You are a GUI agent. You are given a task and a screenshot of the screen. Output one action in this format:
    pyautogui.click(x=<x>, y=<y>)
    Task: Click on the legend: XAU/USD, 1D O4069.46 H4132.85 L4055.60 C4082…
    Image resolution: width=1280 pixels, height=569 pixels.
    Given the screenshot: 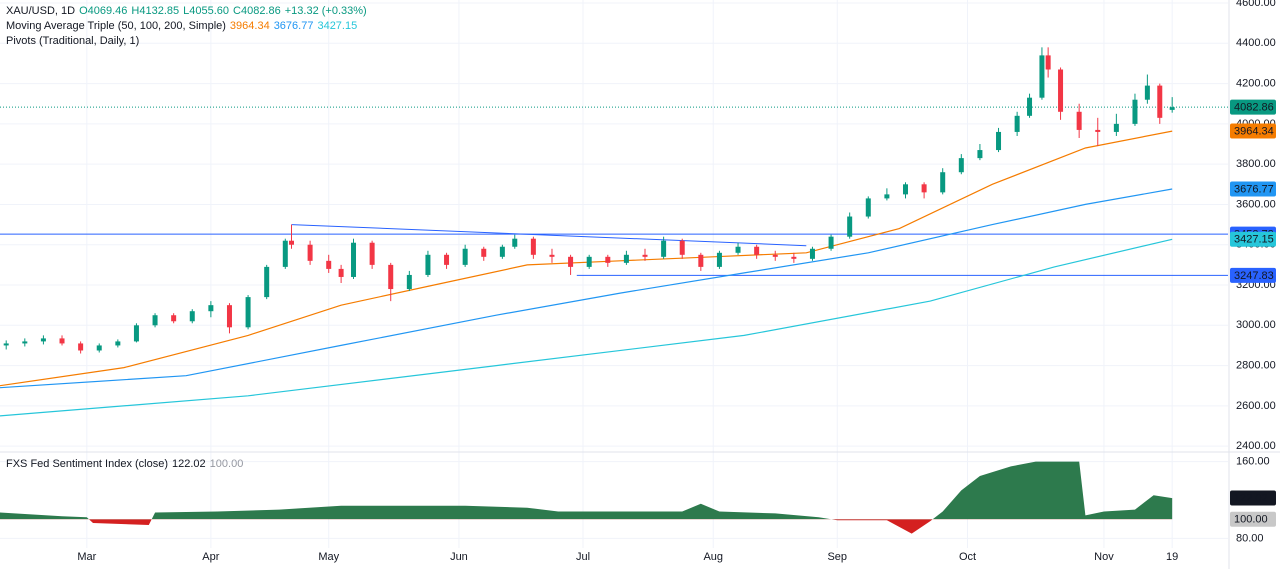 What is the action you would take?
    pyautogui.click(x=188, y=26)
    